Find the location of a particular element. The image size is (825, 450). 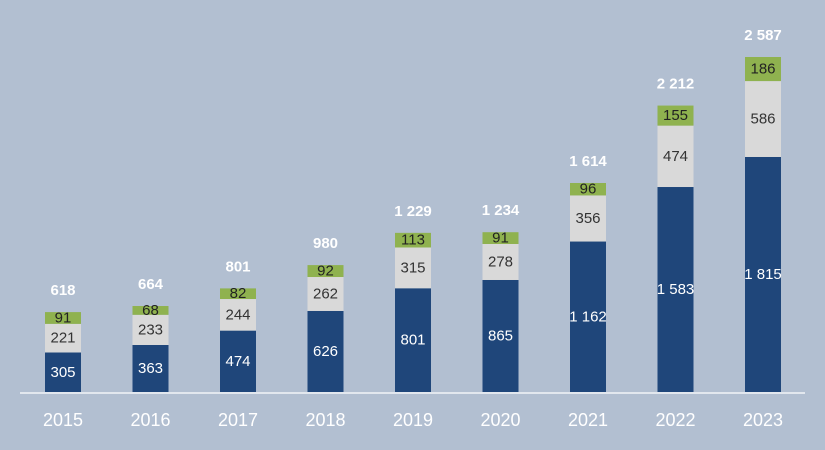

total-value-label: 801 is located at coordinates (237, 266).